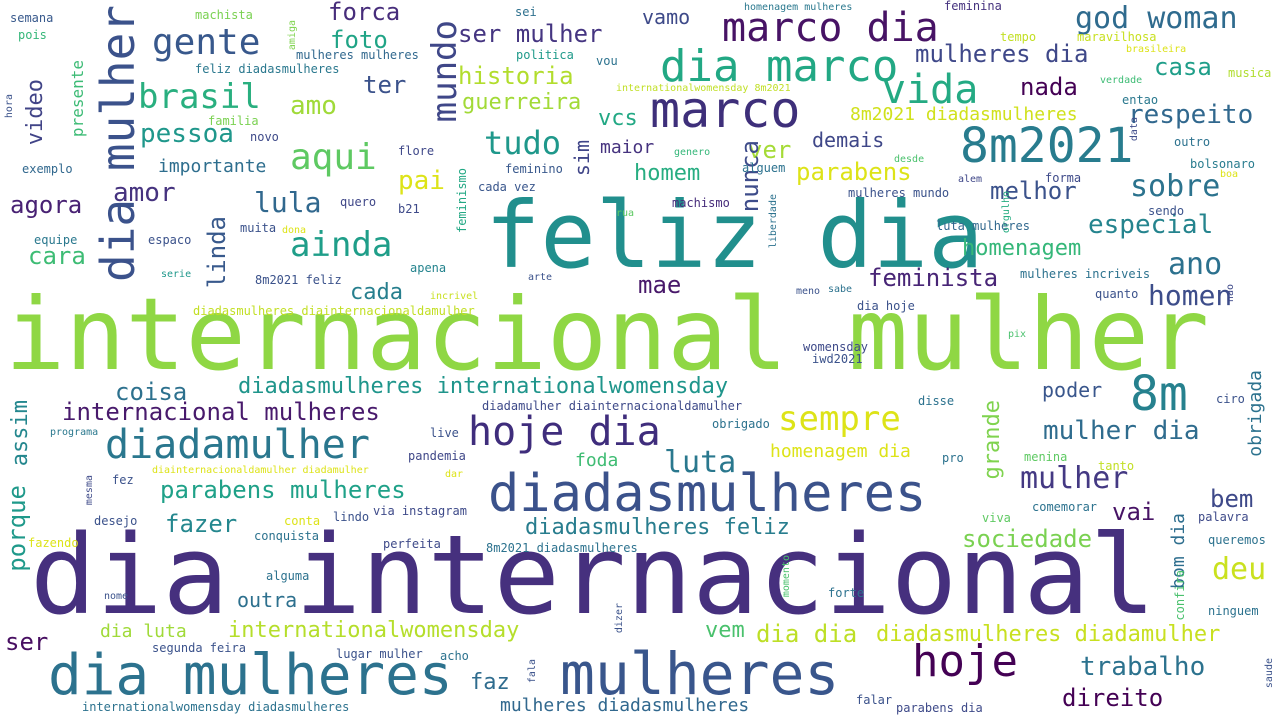  I want to click on cloud-word: diainternacionaldamulher diadamulher, so click(260, 470).